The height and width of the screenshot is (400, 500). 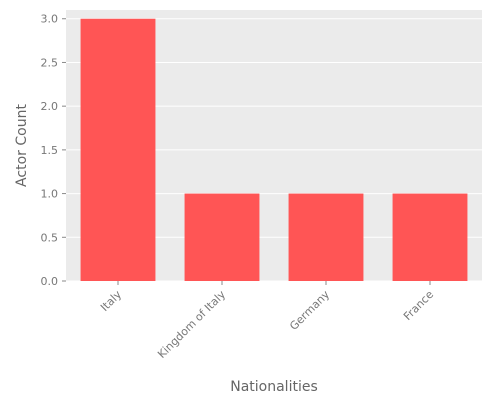 What do you see at coordinates (50, 237) in the screenshot?
I see `y-tick-label: 0.5` at bounding box center [50, 237].